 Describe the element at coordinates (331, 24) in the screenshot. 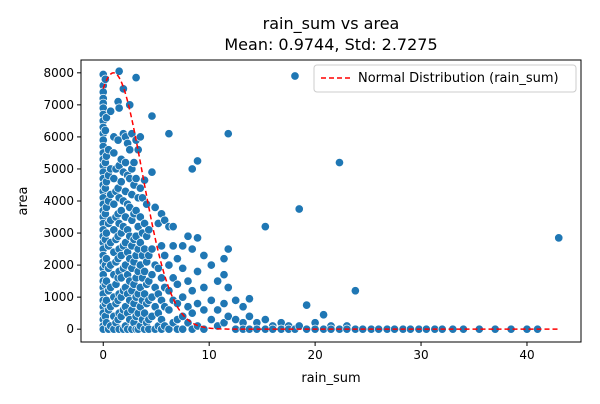

I see `chart-title: rain_sum vs area` at that location.